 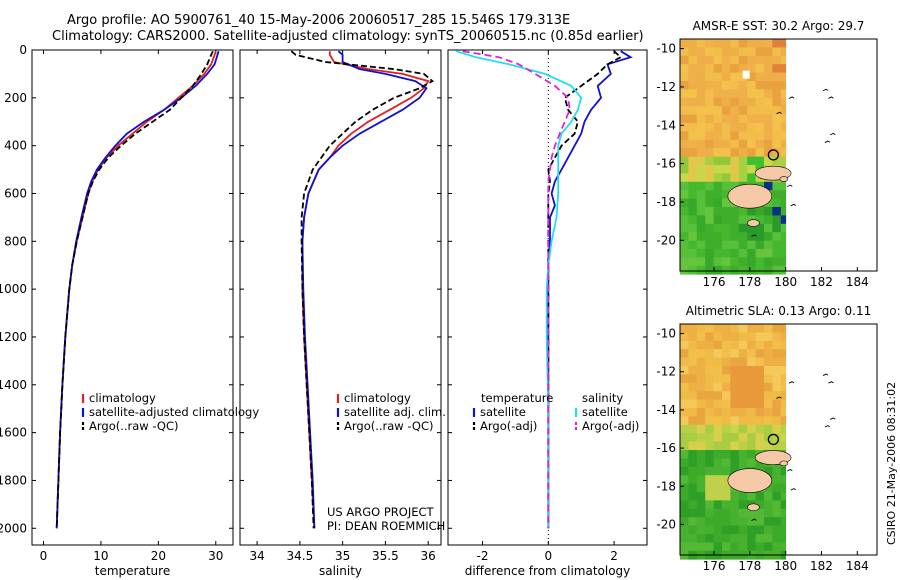 What do you see at coordinates (13, 385) in the screenshot?
I see `y-tick-label: 1400` at bounding box center [13, 385].